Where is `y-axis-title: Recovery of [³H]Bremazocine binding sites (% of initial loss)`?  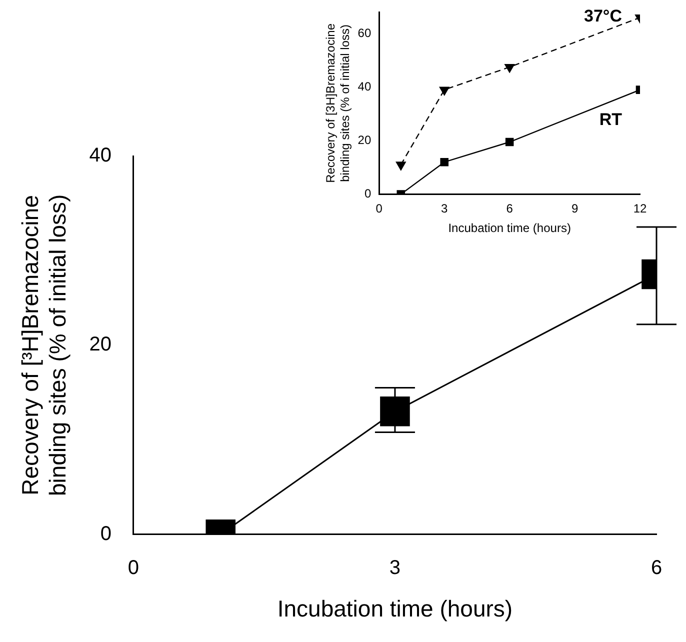
y-axis-title: Recovery of [³H]Bremazocine binding sites (% of initial loss) is located at coordinates (44, 345).